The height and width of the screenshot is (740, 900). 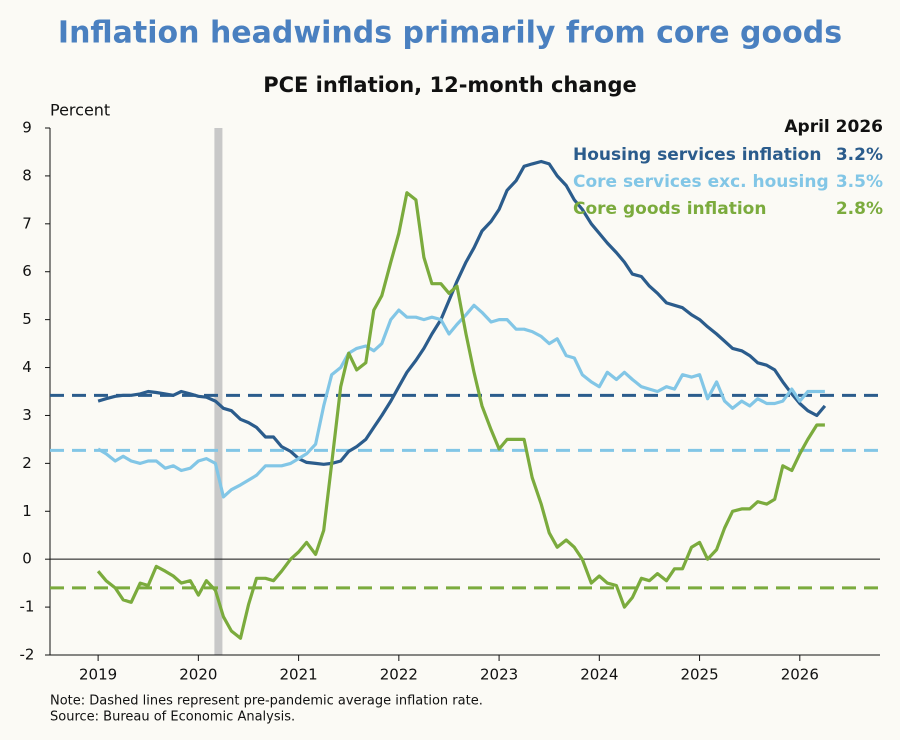 I want to click on x-tick-label: 2022, so click(x=399, y=675).